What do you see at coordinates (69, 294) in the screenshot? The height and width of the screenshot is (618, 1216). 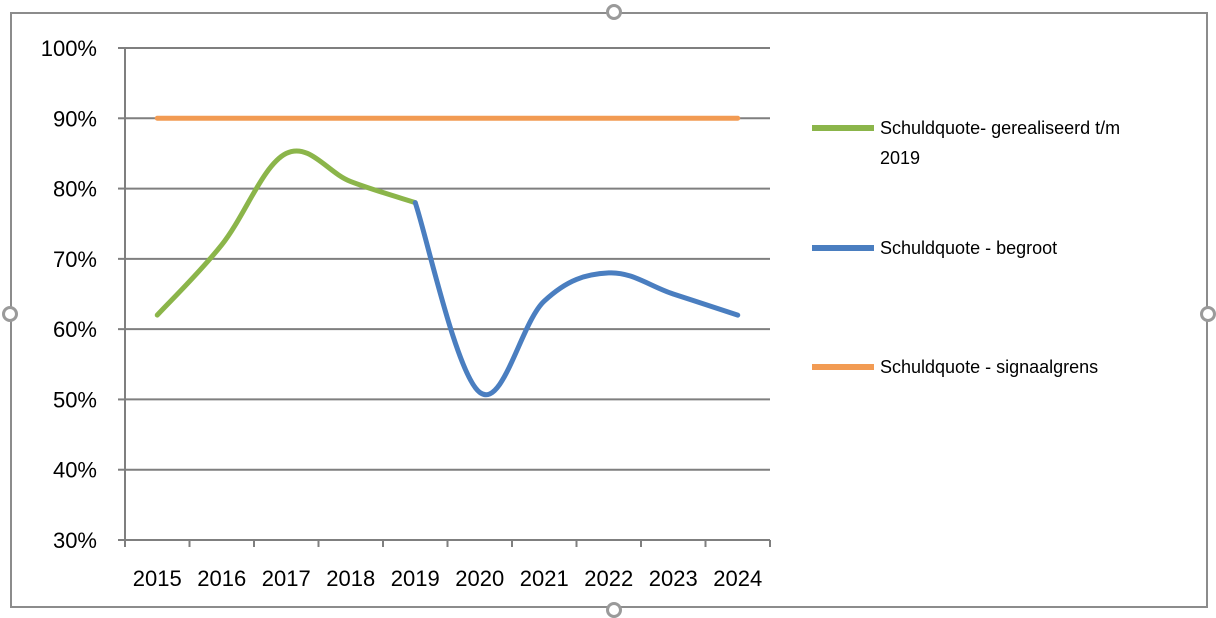 I see `y-axis-tick-labels: 30% 40% 50% 60% 70% 80% 90% 100%` at bounding box center [69, 294].